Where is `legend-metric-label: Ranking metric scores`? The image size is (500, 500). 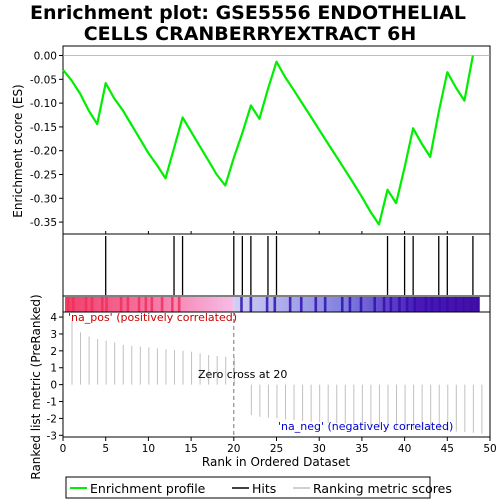
legend-metric-label: Ranking metric scores is located at coordinates (382, 488).